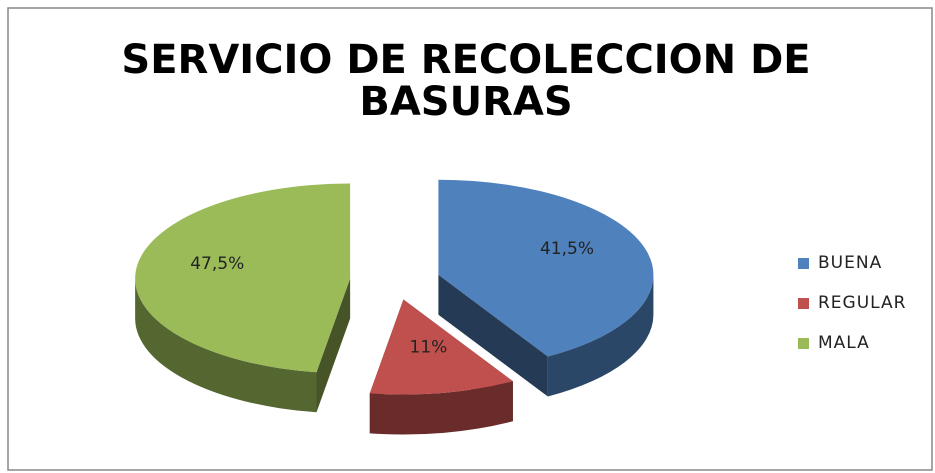 The height and width of the screenshot is (473, 935). I want to click on legend-label: MALA, so click(844, 343).